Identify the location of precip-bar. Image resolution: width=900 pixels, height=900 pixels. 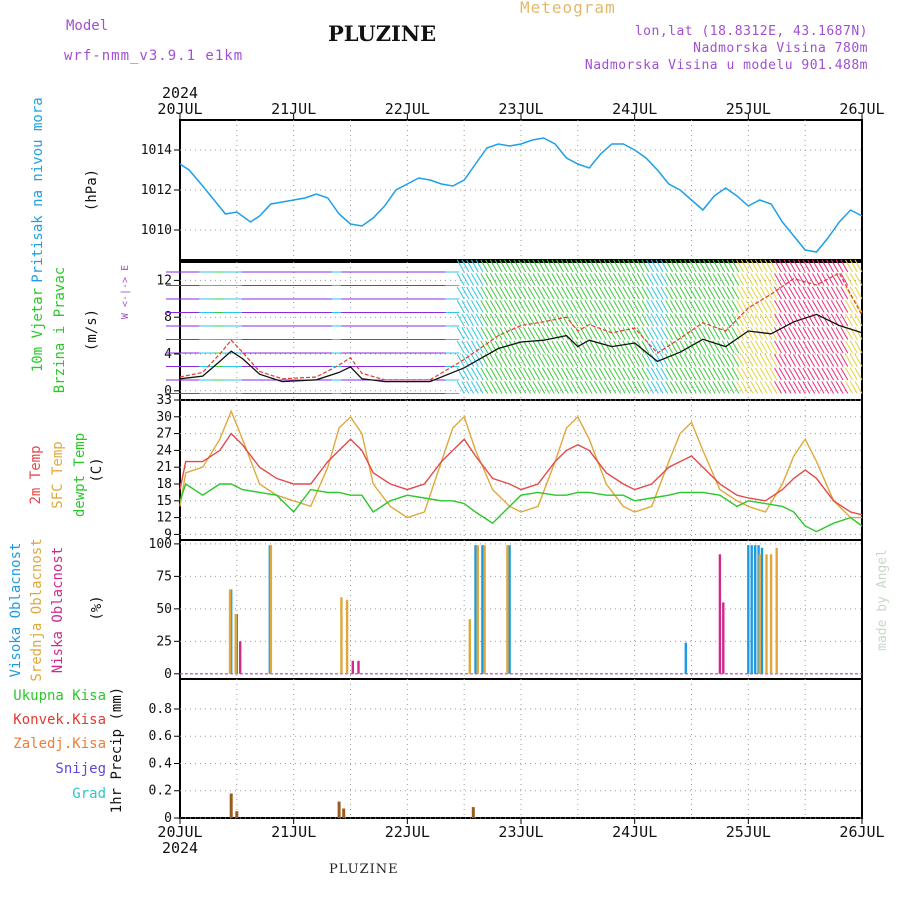
(473, 812).